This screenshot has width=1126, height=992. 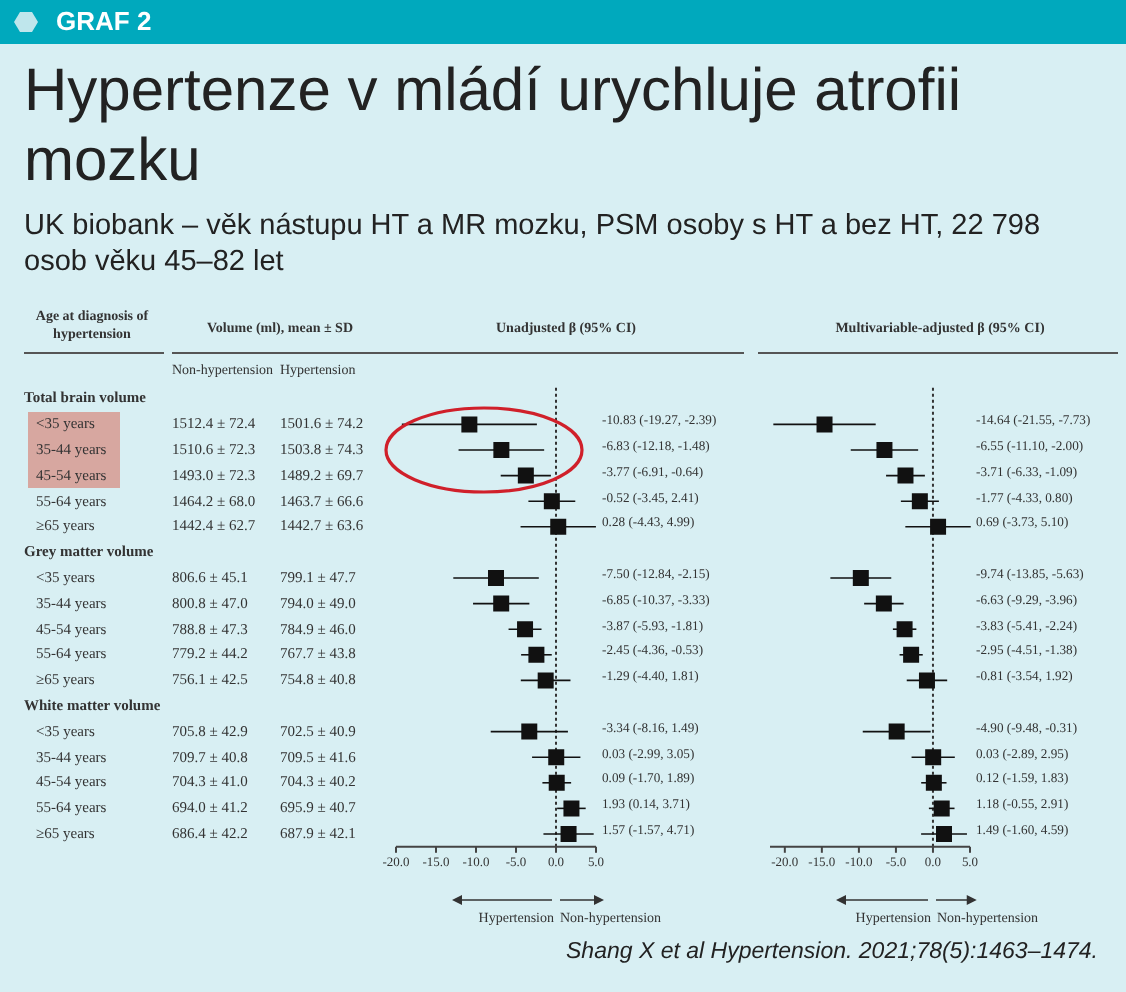 What do you see at coordinates (832, 952) in the screenshot?
I see `text: Shang X et al Hypertension. 2021;78(5):1463–1474.` at bounding box center [832, 952].